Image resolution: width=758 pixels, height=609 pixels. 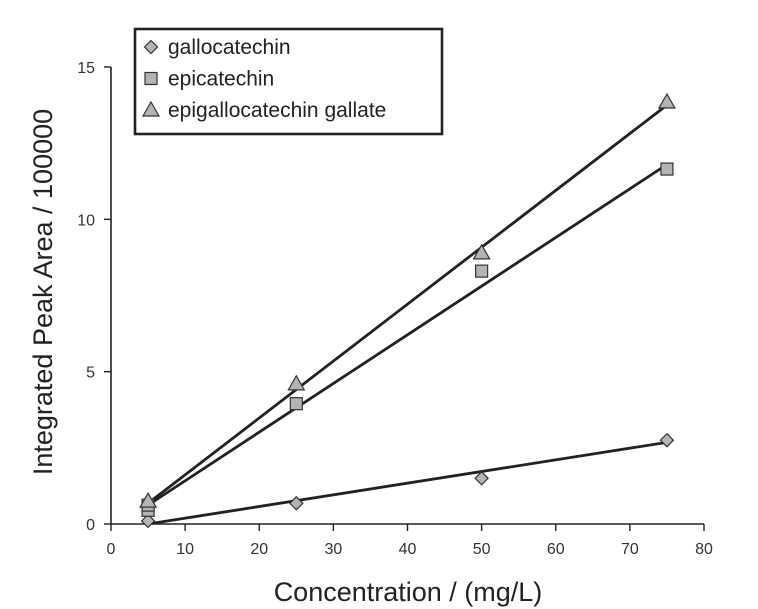 I want to click on legend-box, so click(x=288, y=81).